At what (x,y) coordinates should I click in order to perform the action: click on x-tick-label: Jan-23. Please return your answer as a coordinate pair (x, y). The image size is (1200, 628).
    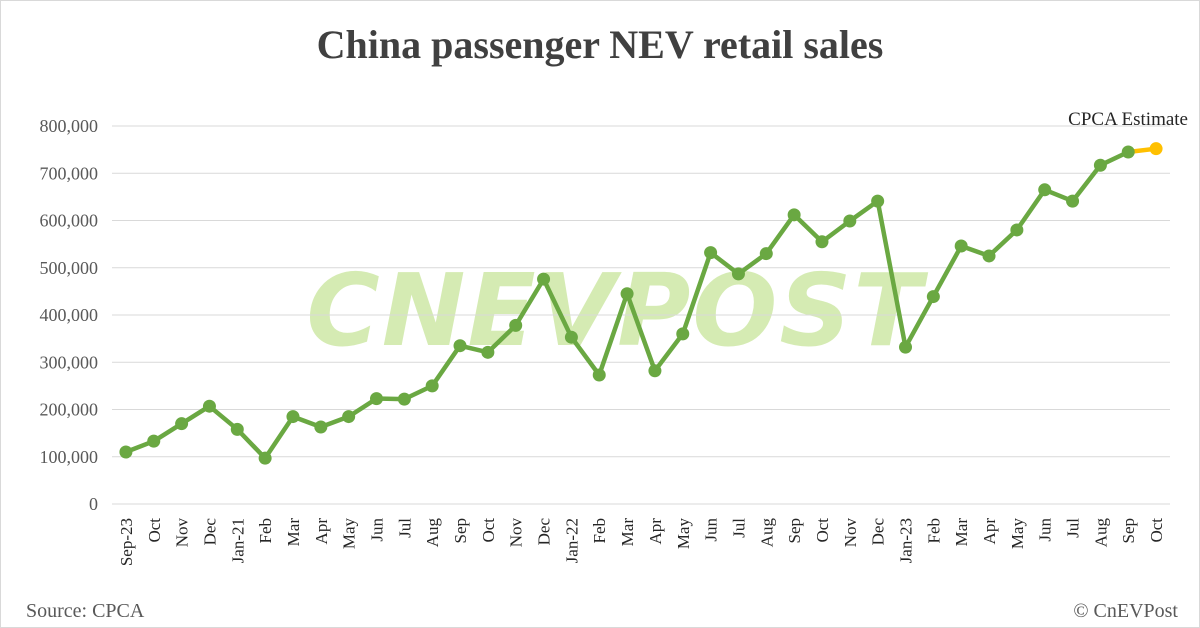
    Looking at the image, I should click on (906, 540).